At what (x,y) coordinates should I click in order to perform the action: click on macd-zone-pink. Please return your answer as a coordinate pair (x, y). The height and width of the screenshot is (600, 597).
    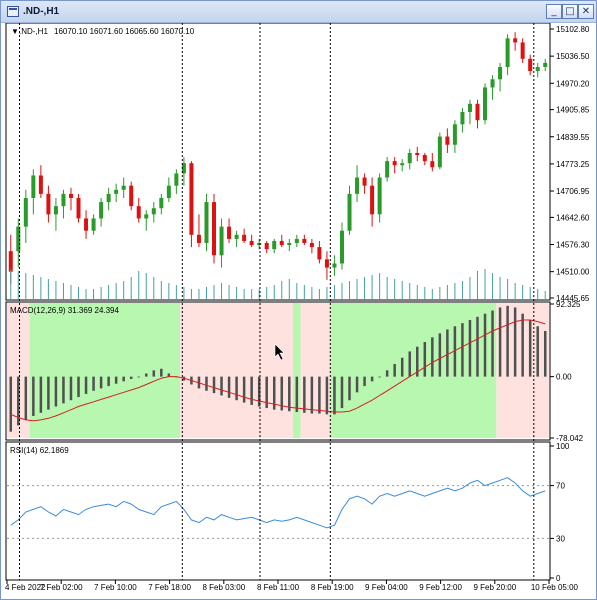
    Looking at the image, I should click on (315, 370).